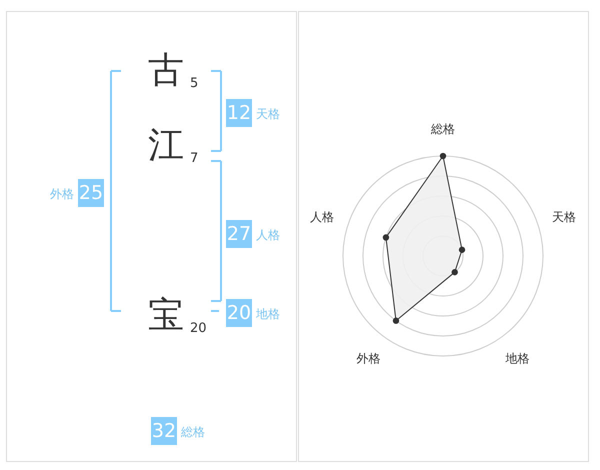 This screenshot has height=470, width=600. I want to click on spoke-label: 人格, so click(322, 217).